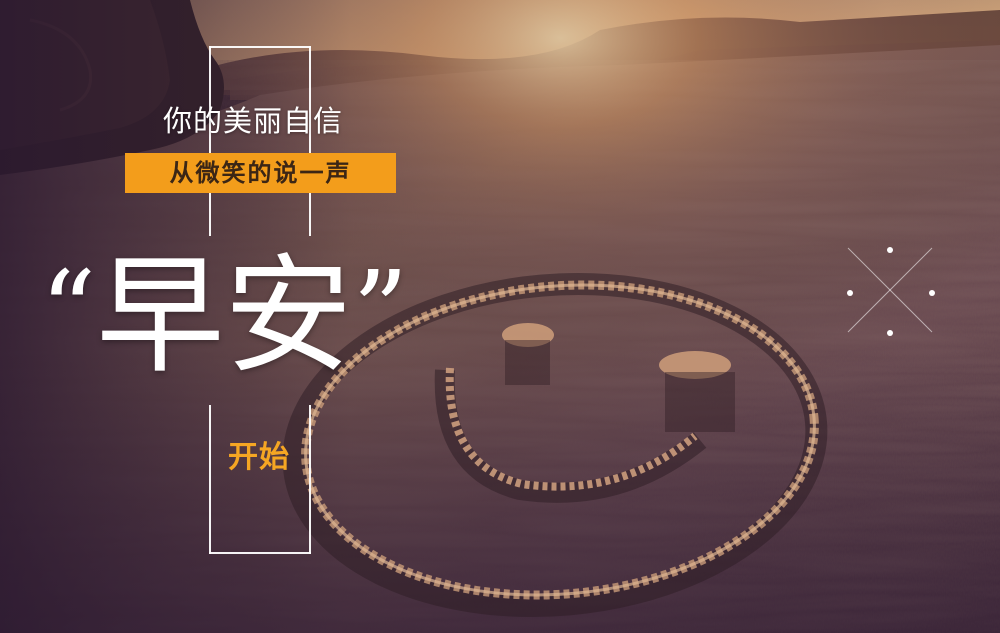 The width and height of the screenshot is (1000, 633). What do you see at coordinates (891, 291) in the screenshot?
I see `sparkle-cross-icon` at bounding box center [891, 291].